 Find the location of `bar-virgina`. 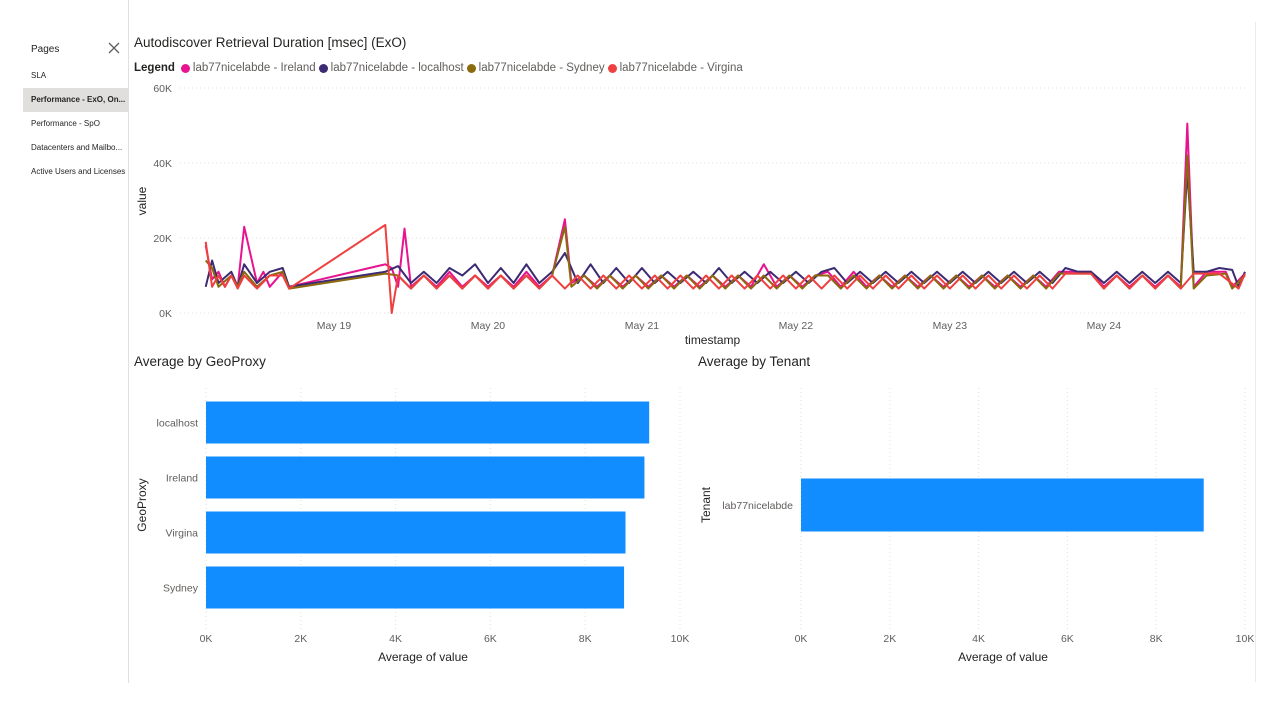

bar-virgina is located at coordinates (416, 532).